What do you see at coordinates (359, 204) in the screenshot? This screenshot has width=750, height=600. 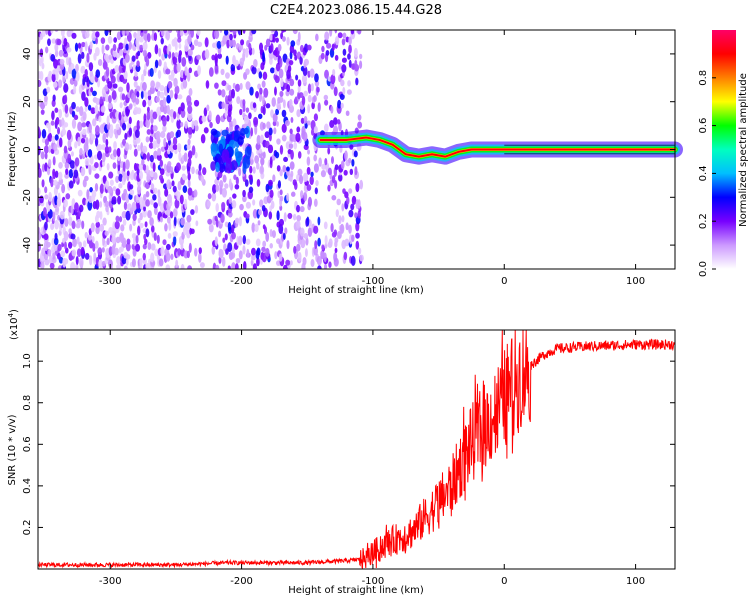 I see `heatmap-cell-1940` at bounding box center [359, 204].